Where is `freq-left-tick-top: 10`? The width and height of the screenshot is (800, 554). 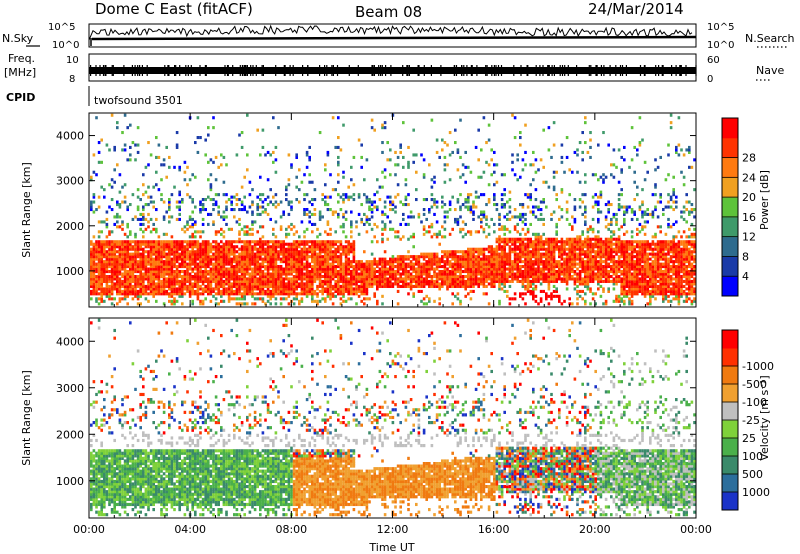
freq-left-tick-top: 10 is located at coordinates (72, 60).